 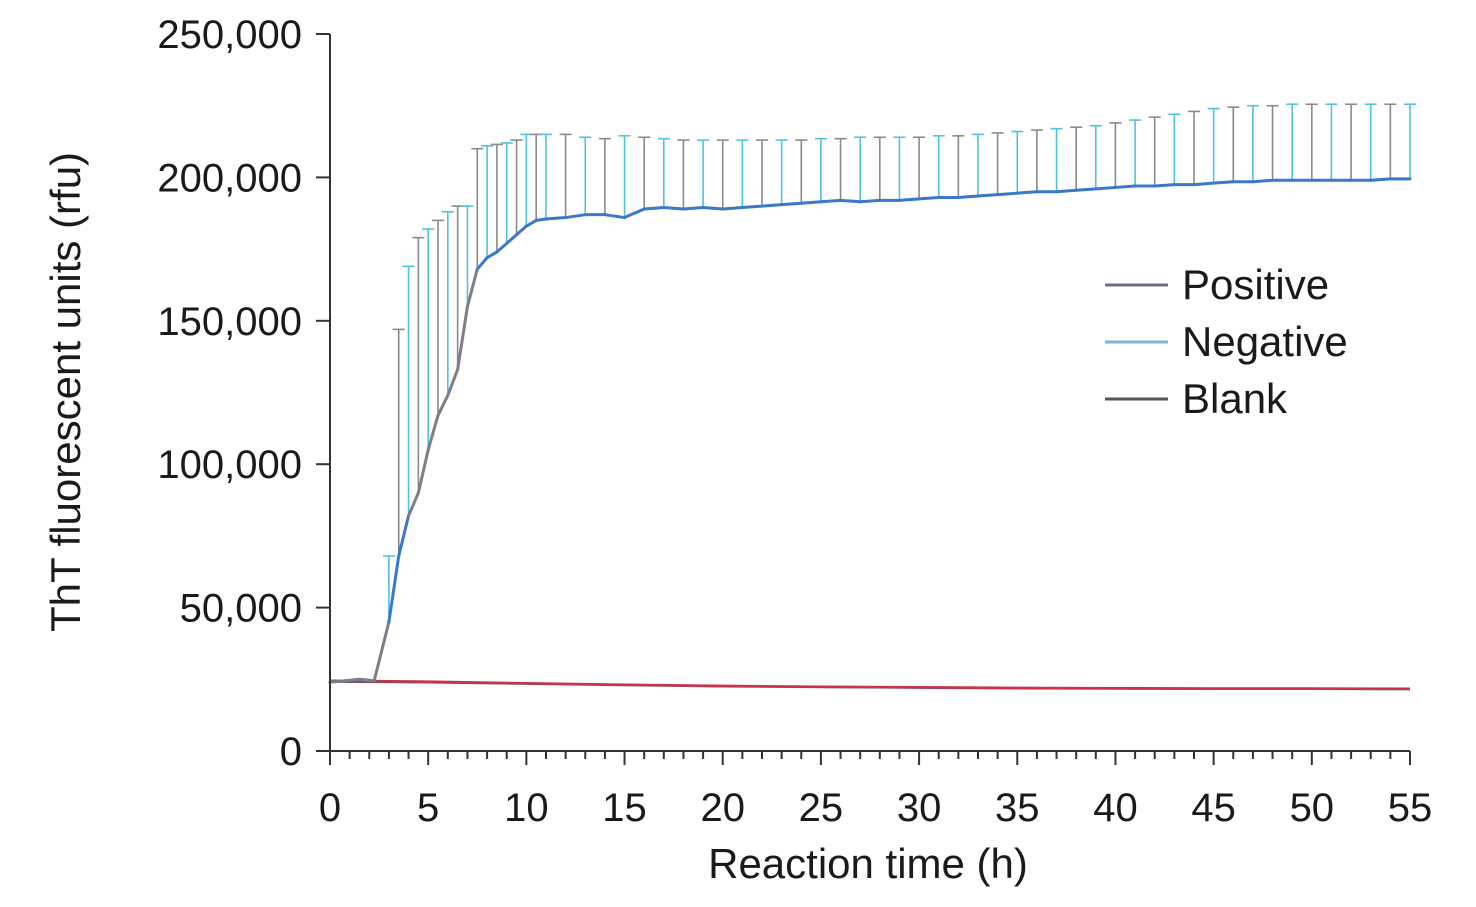 What do you see at coordinates (624, 808) in the screenshot?
I see `x-tick-label: 15` at bounding box center [624, 808].